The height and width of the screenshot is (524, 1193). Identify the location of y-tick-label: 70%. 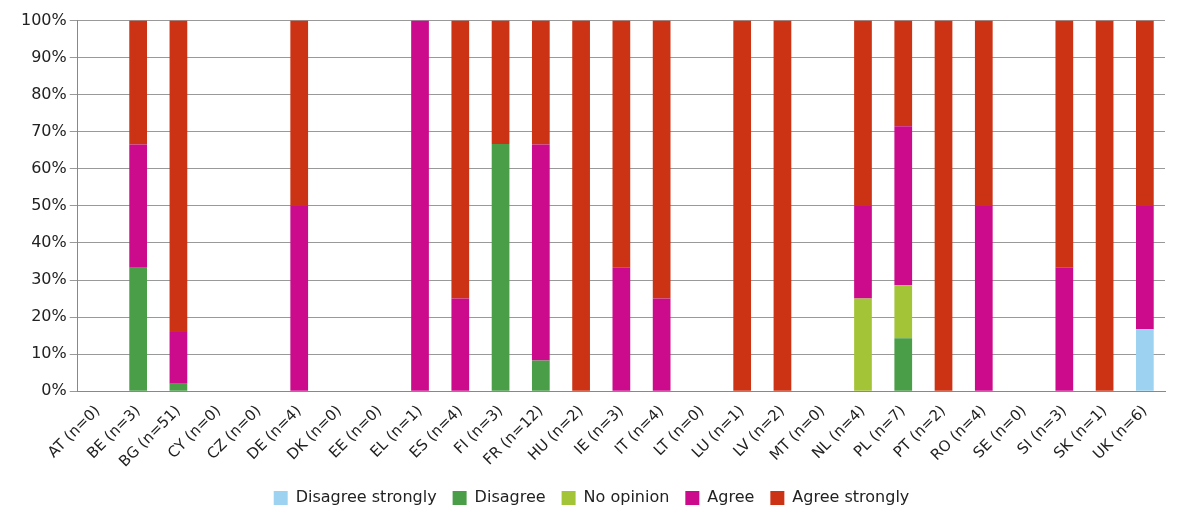
(49, 130).